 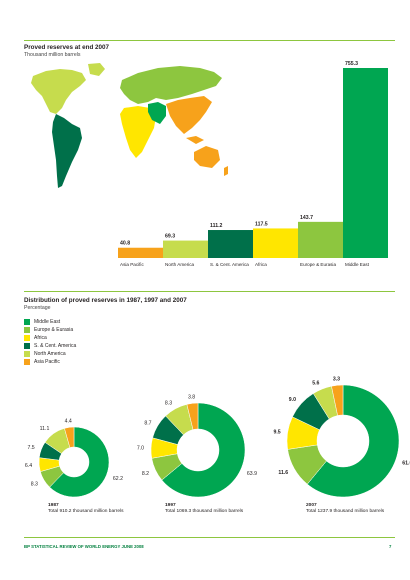 What do you see at coordinates (261, 264) in the screenshot?
I see `bar-category-africa: Africa` at bounding box center [261, 264].